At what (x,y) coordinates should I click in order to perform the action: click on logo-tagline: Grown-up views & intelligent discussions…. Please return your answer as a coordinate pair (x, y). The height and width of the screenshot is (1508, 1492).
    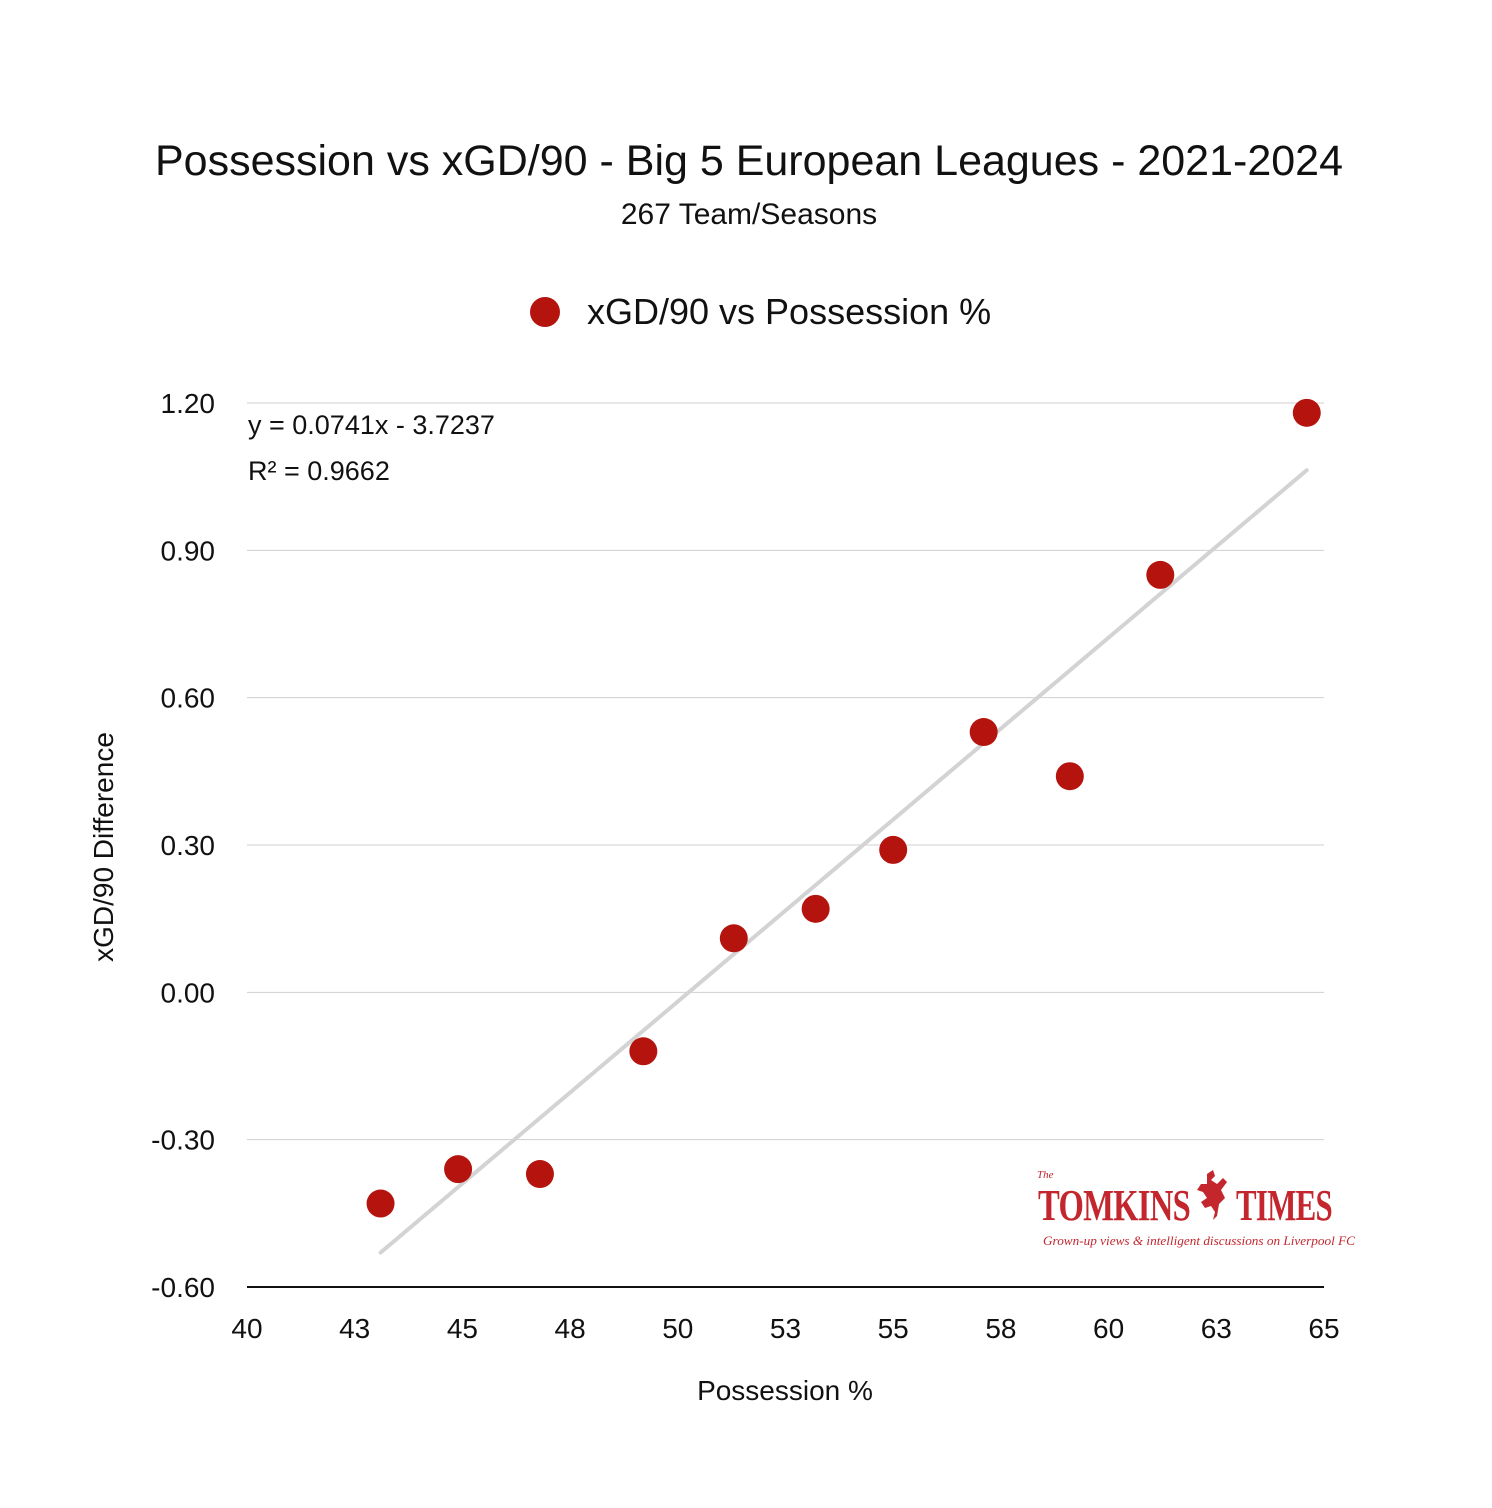
    Looking at the image, I should click on (1199, 1240).